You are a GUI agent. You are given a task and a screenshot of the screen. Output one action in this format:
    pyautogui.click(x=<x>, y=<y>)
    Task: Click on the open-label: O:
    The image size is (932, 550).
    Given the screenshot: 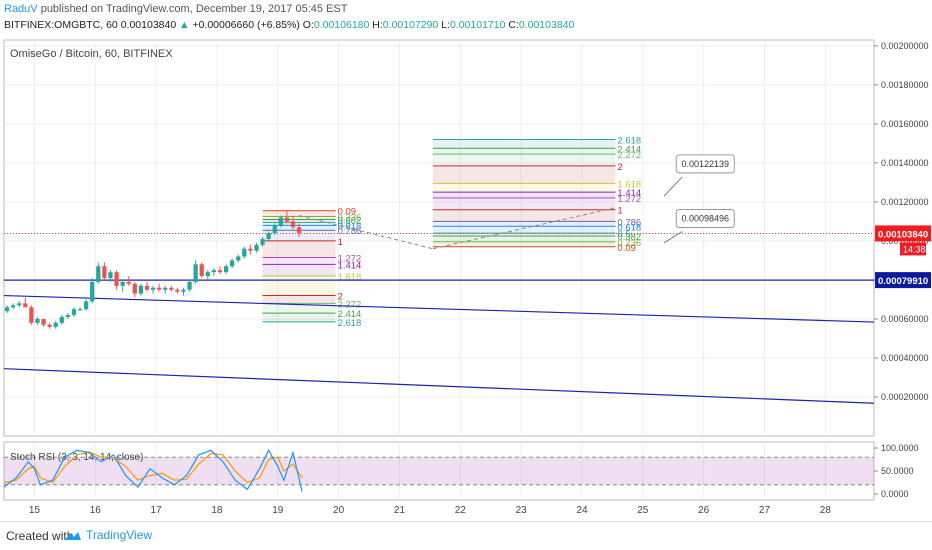 What is the action you would take?
    pyautogui.click(x=308, y=25)
    